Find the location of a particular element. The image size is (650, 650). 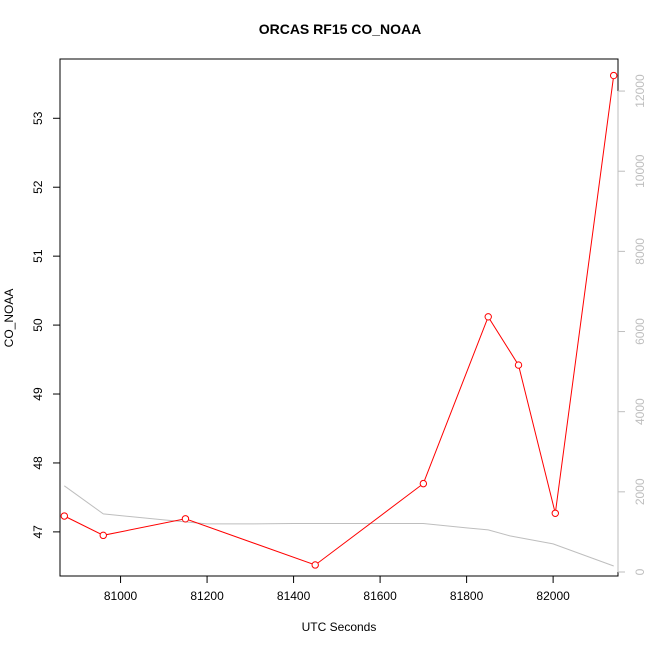

y2-tick-label: 10000 is located at coordinates (640, 171).